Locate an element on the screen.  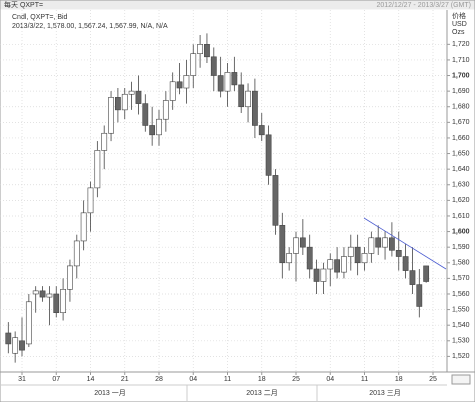
y-axis-label: 价格 is located at coordinates (459, 15).